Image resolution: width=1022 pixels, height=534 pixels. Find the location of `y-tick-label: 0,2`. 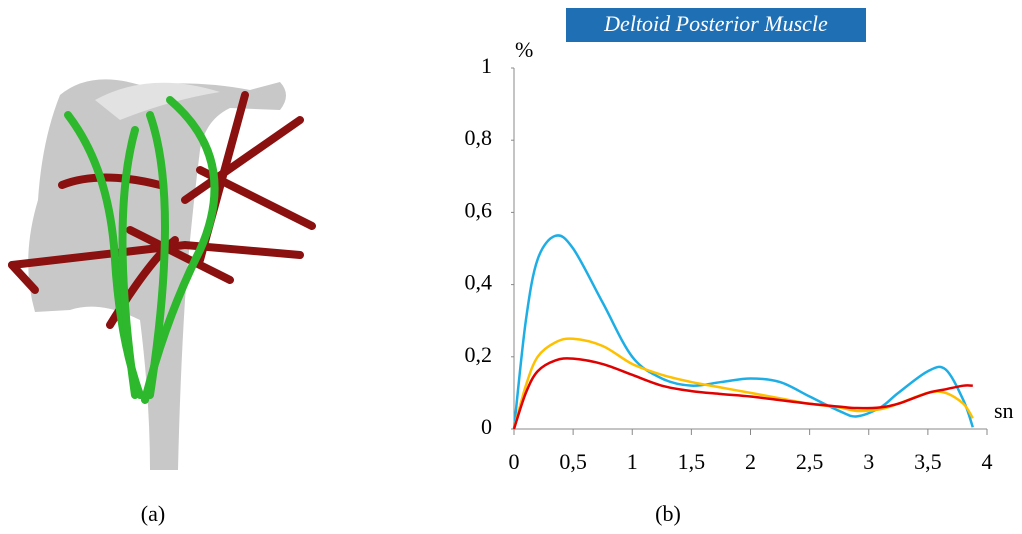

y-tick-label: 0,2 is located at coordinates (479, 354).